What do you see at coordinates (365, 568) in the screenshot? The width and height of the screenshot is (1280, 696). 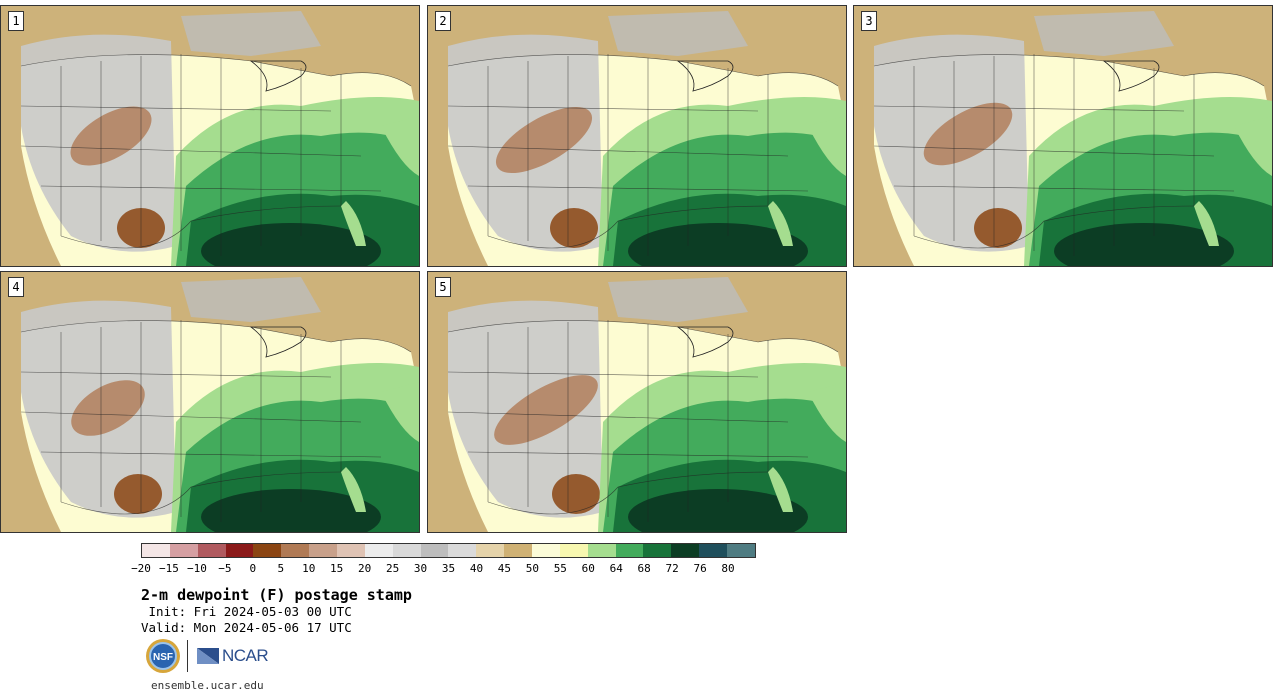 I see `colorbar-tick-label: 20` at bounding box center [365, 568].